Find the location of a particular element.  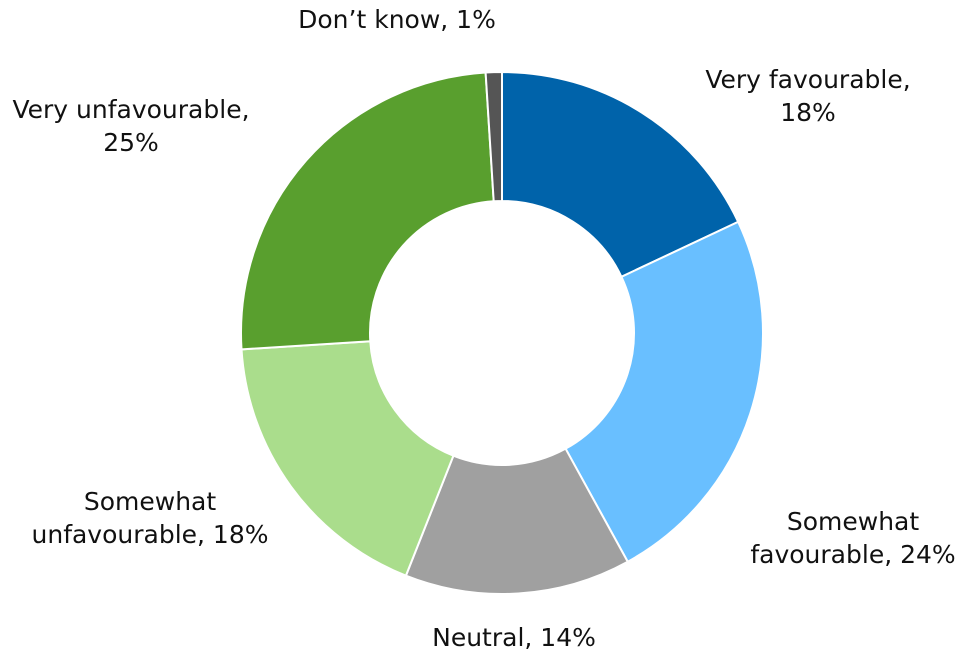

label-line: favourable, 24% is located at coordinates (852, 554).